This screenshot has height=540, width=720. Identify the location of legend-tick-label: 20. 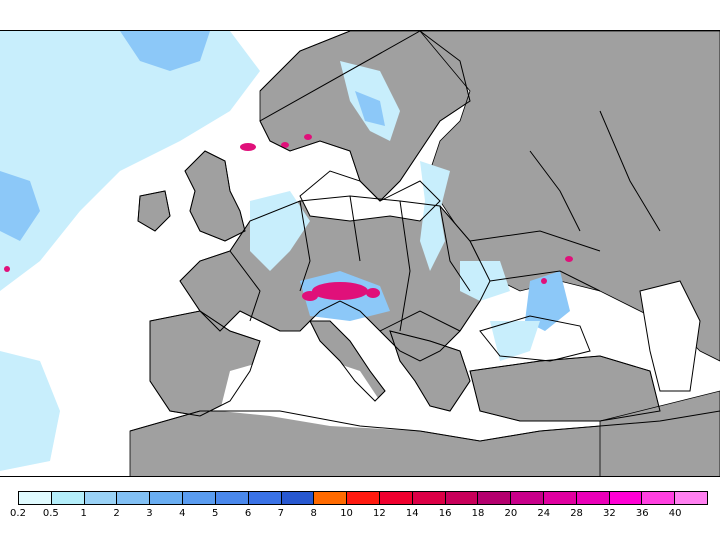
(511, 513).